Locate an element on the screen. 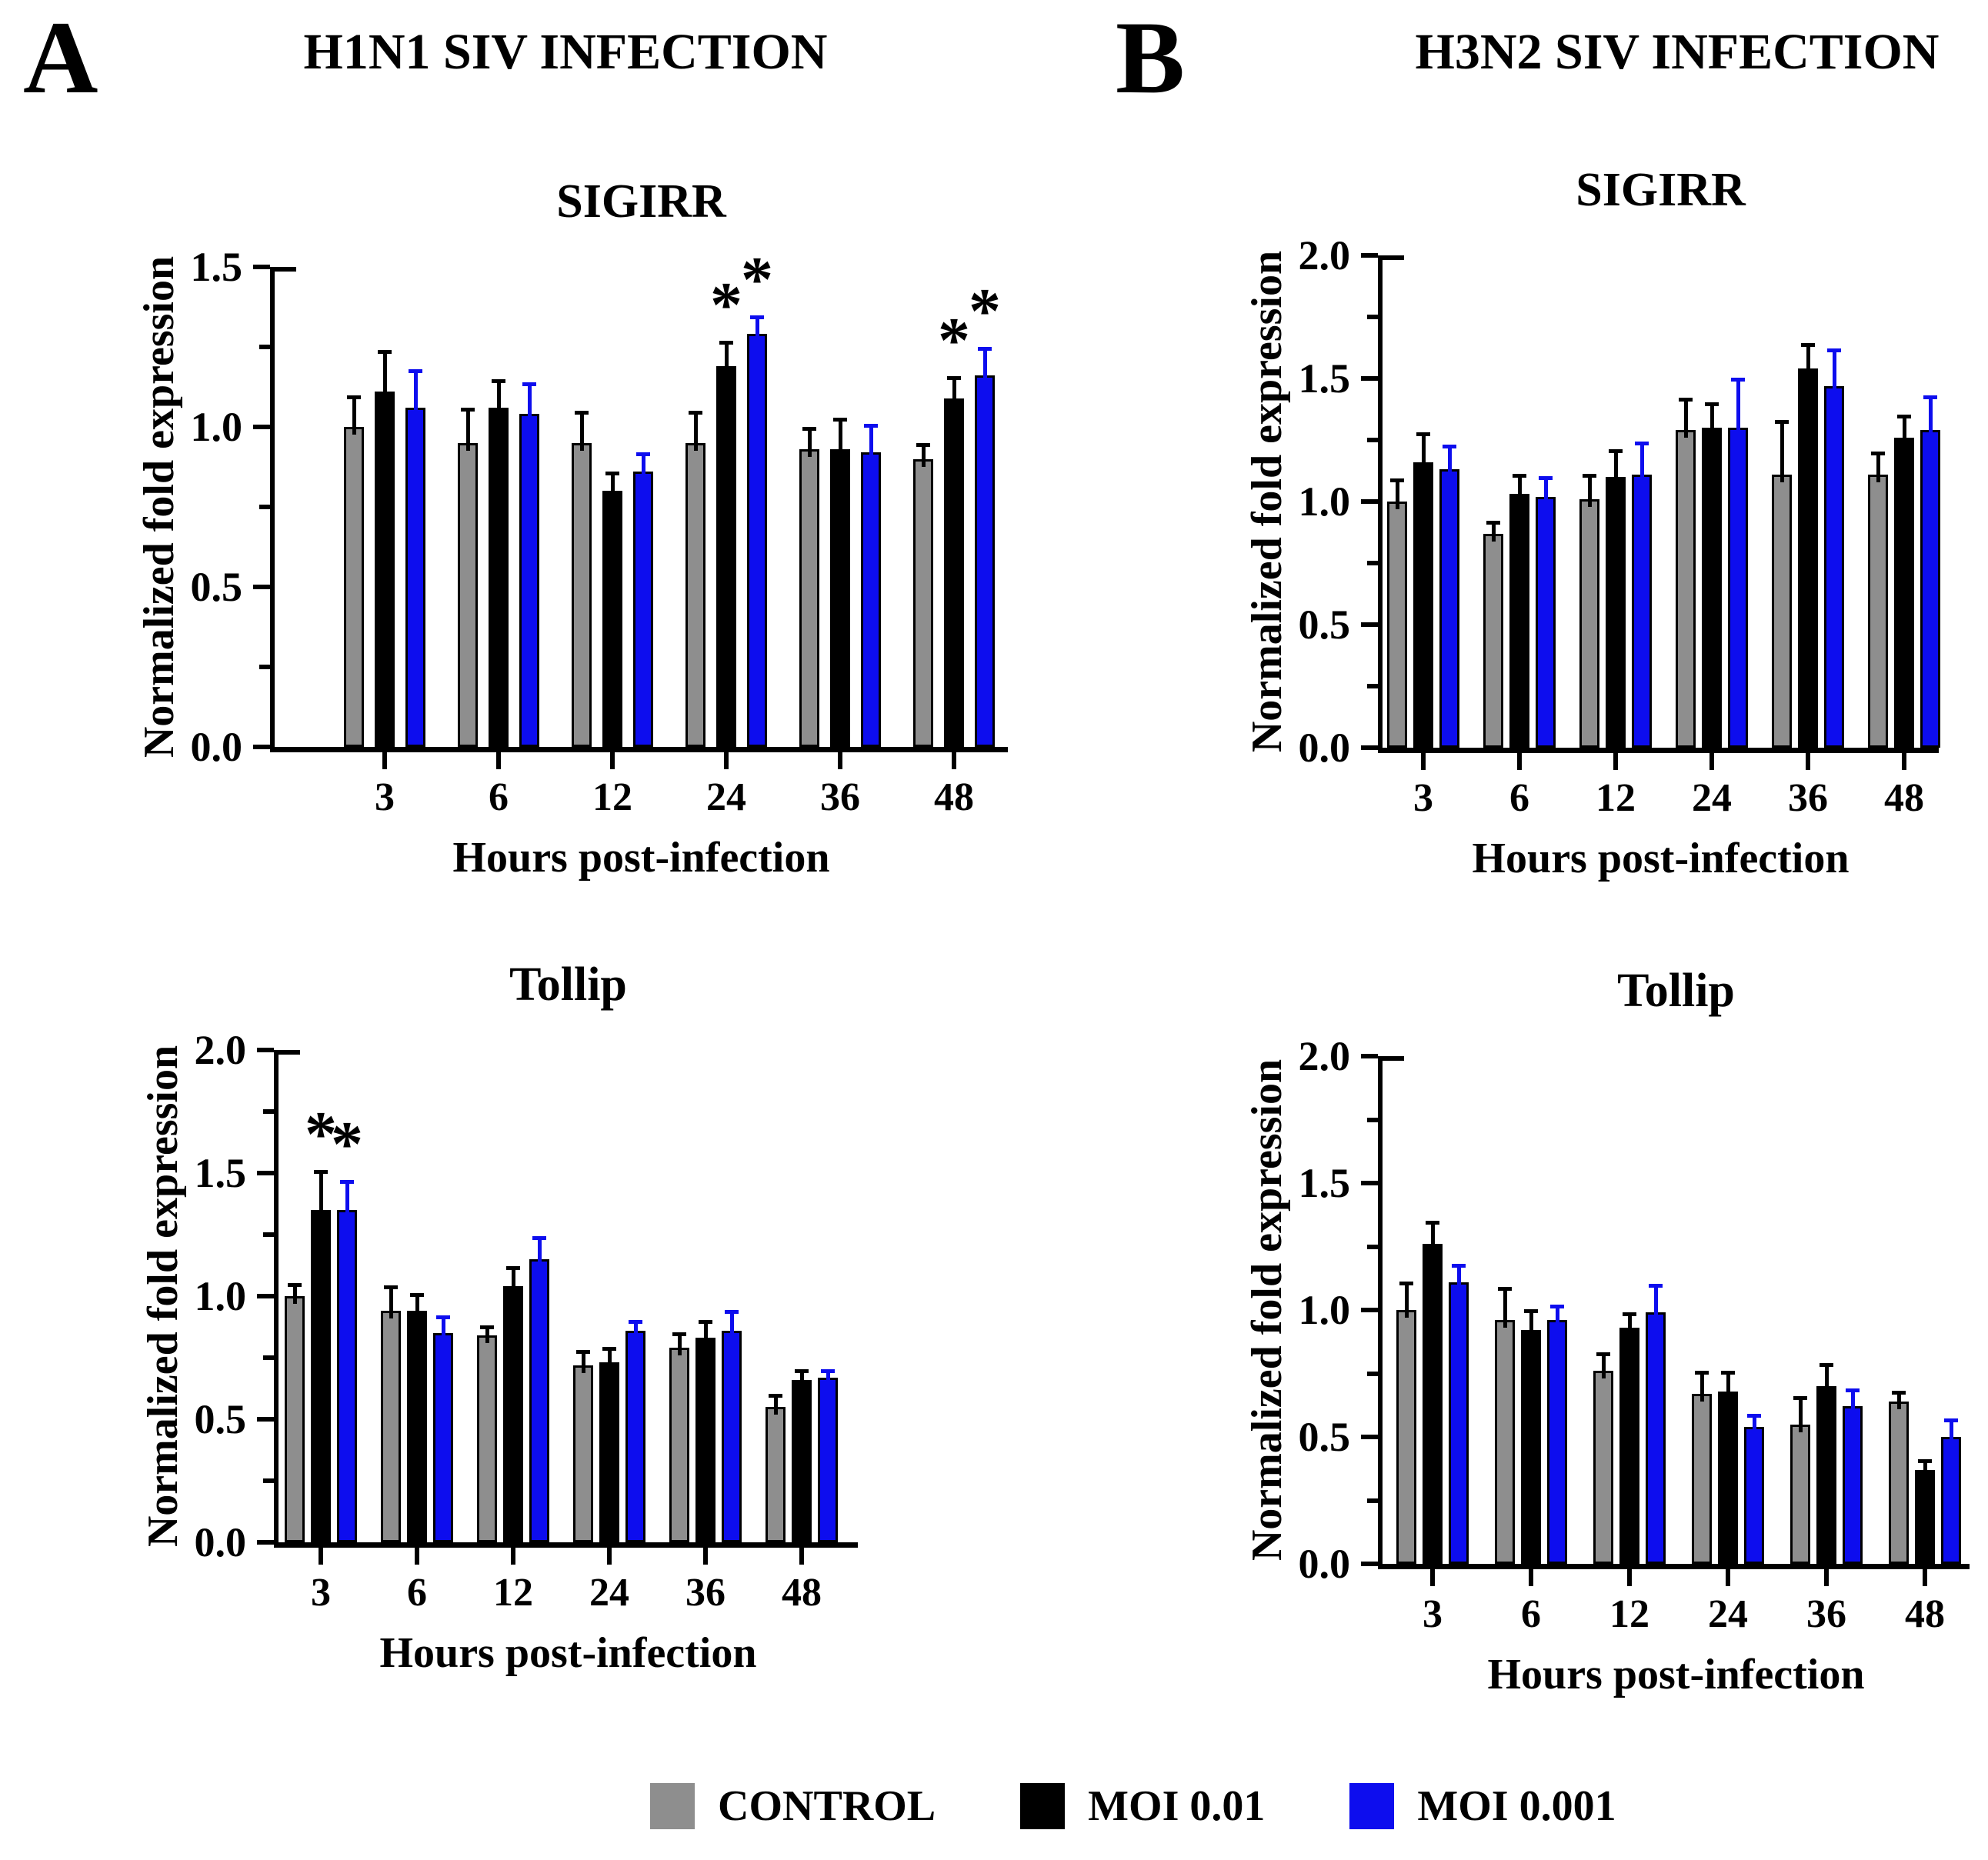 This screenshot has height=1860, width=1988. x-tick-label: 24 is located at coordinates (609, 1593).